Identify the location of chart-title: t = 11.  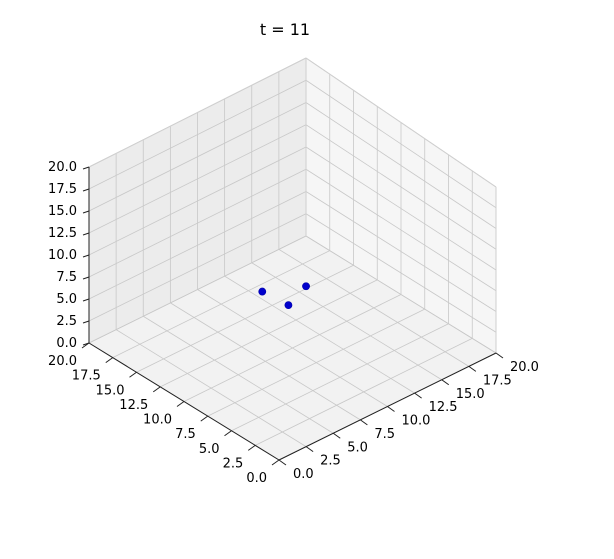
(285, 29).